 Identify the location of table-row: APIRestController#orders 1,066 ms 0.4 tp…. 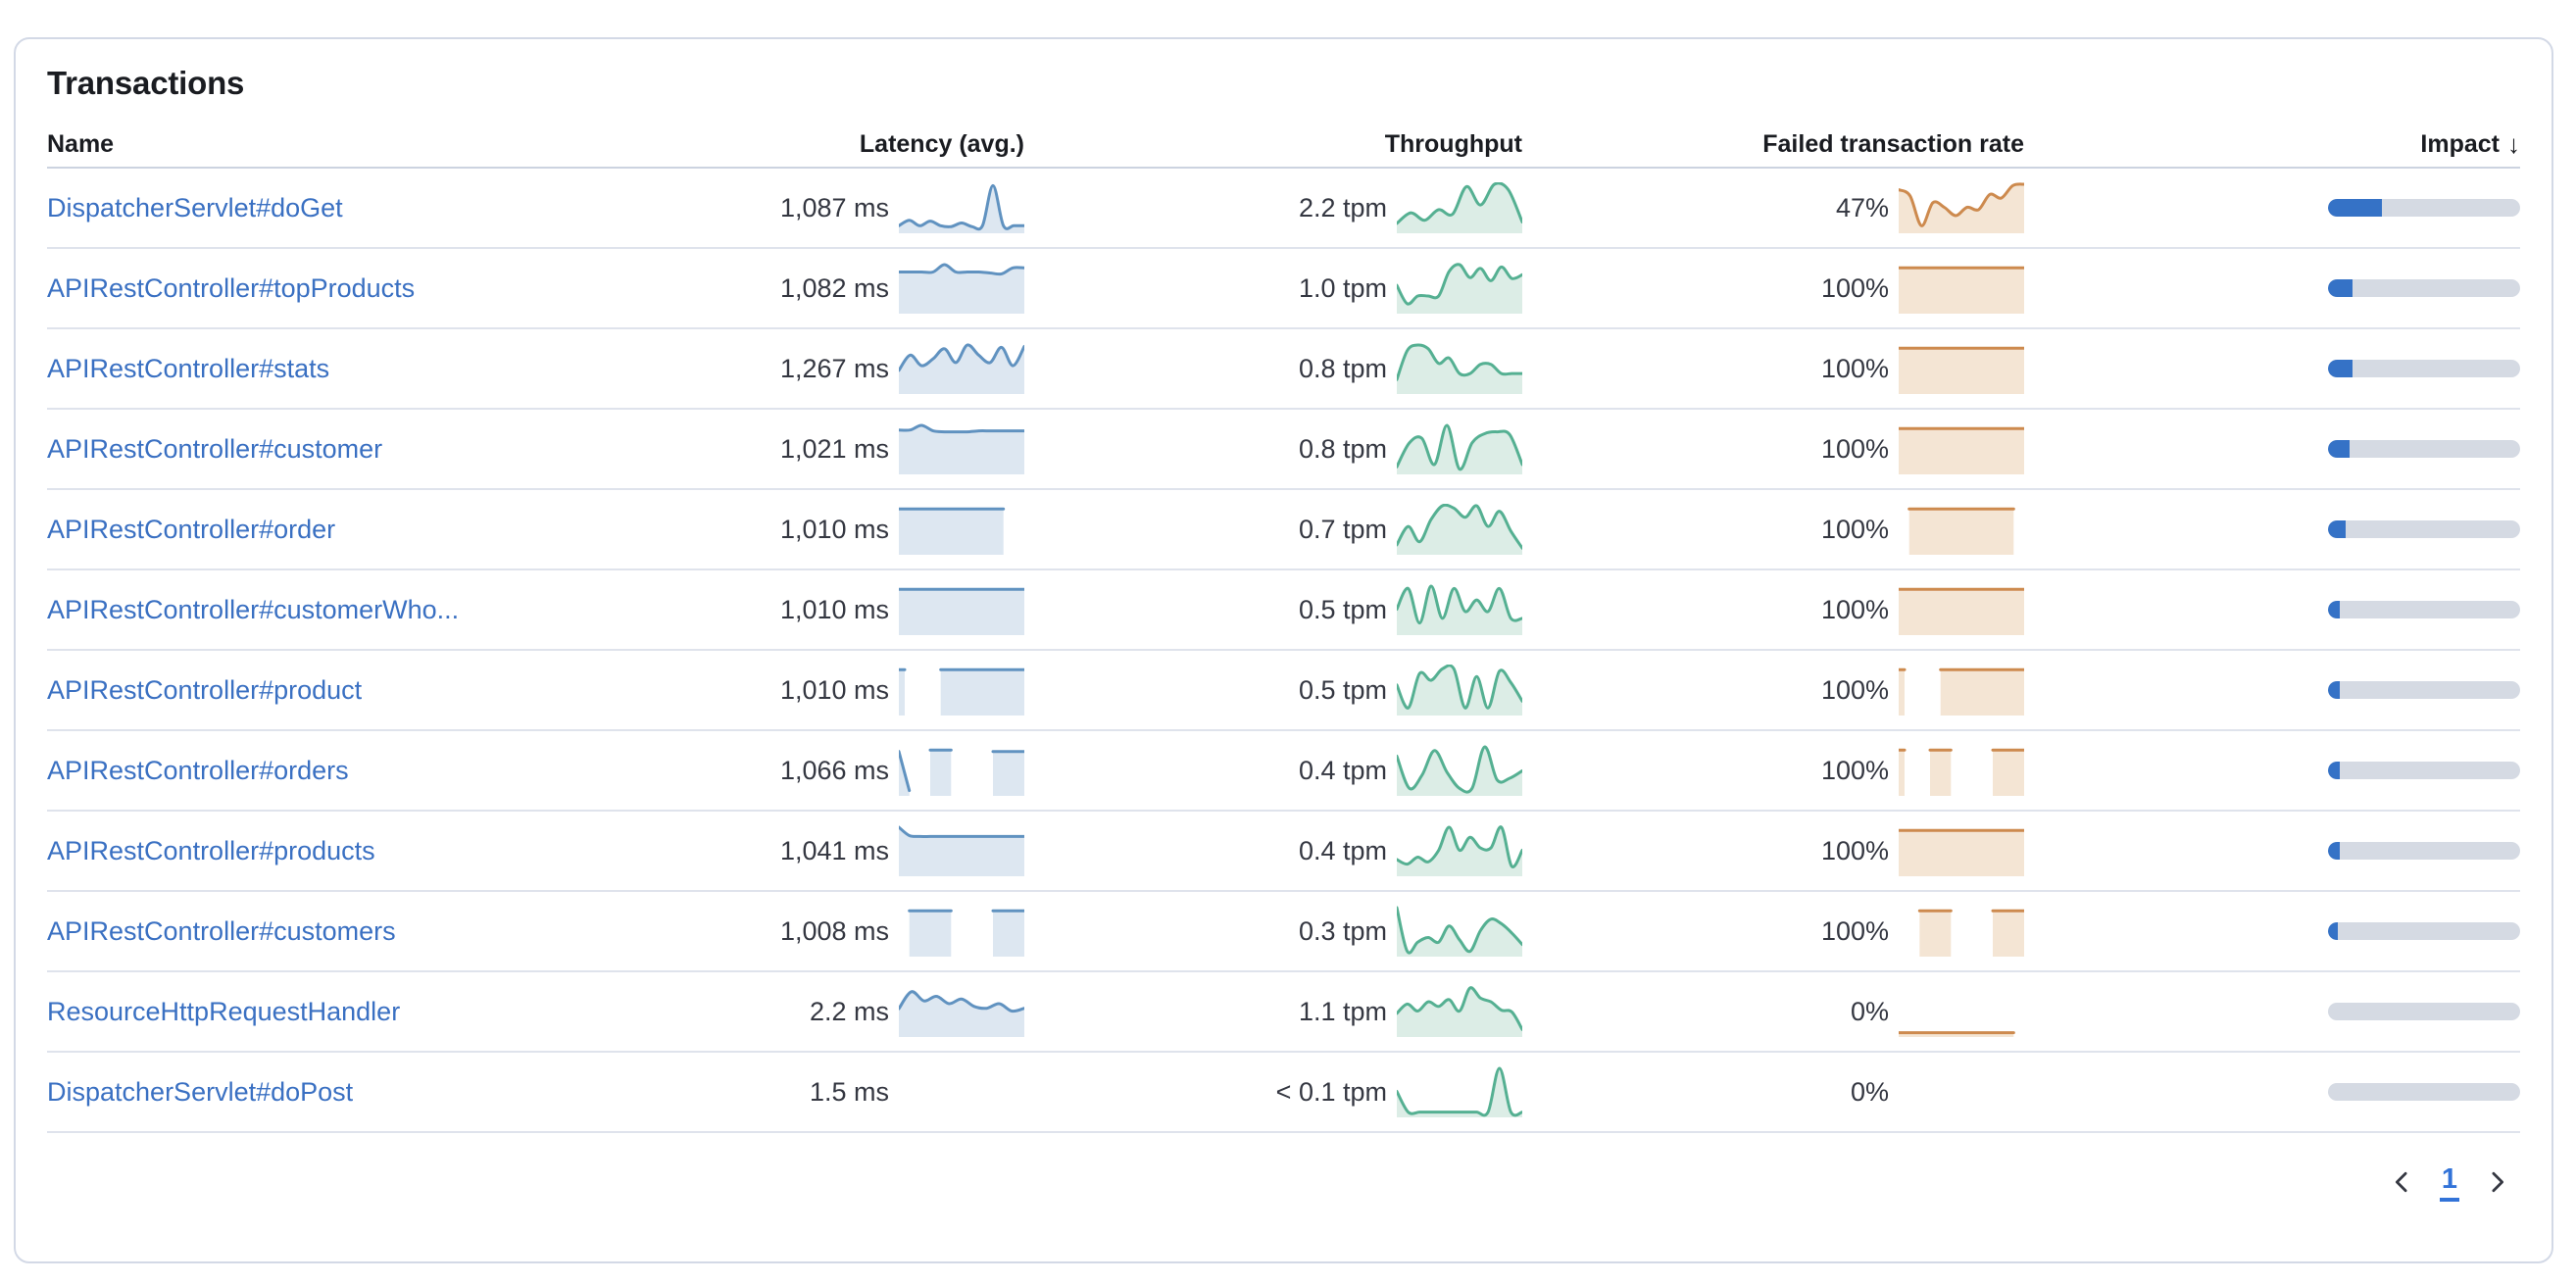
(1283, 771).